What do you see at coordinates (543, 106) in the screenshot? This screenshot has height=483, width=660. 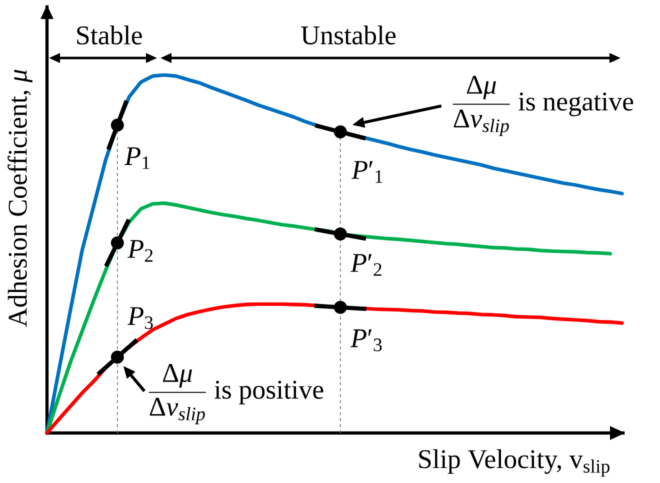 I see `annotation: $\frac{\text{Δ}\textit{μ}}{\text{Δ}\textit{v}_{\textit{slip}}}\text{ is negative}$` at bounding box center [543, 106].